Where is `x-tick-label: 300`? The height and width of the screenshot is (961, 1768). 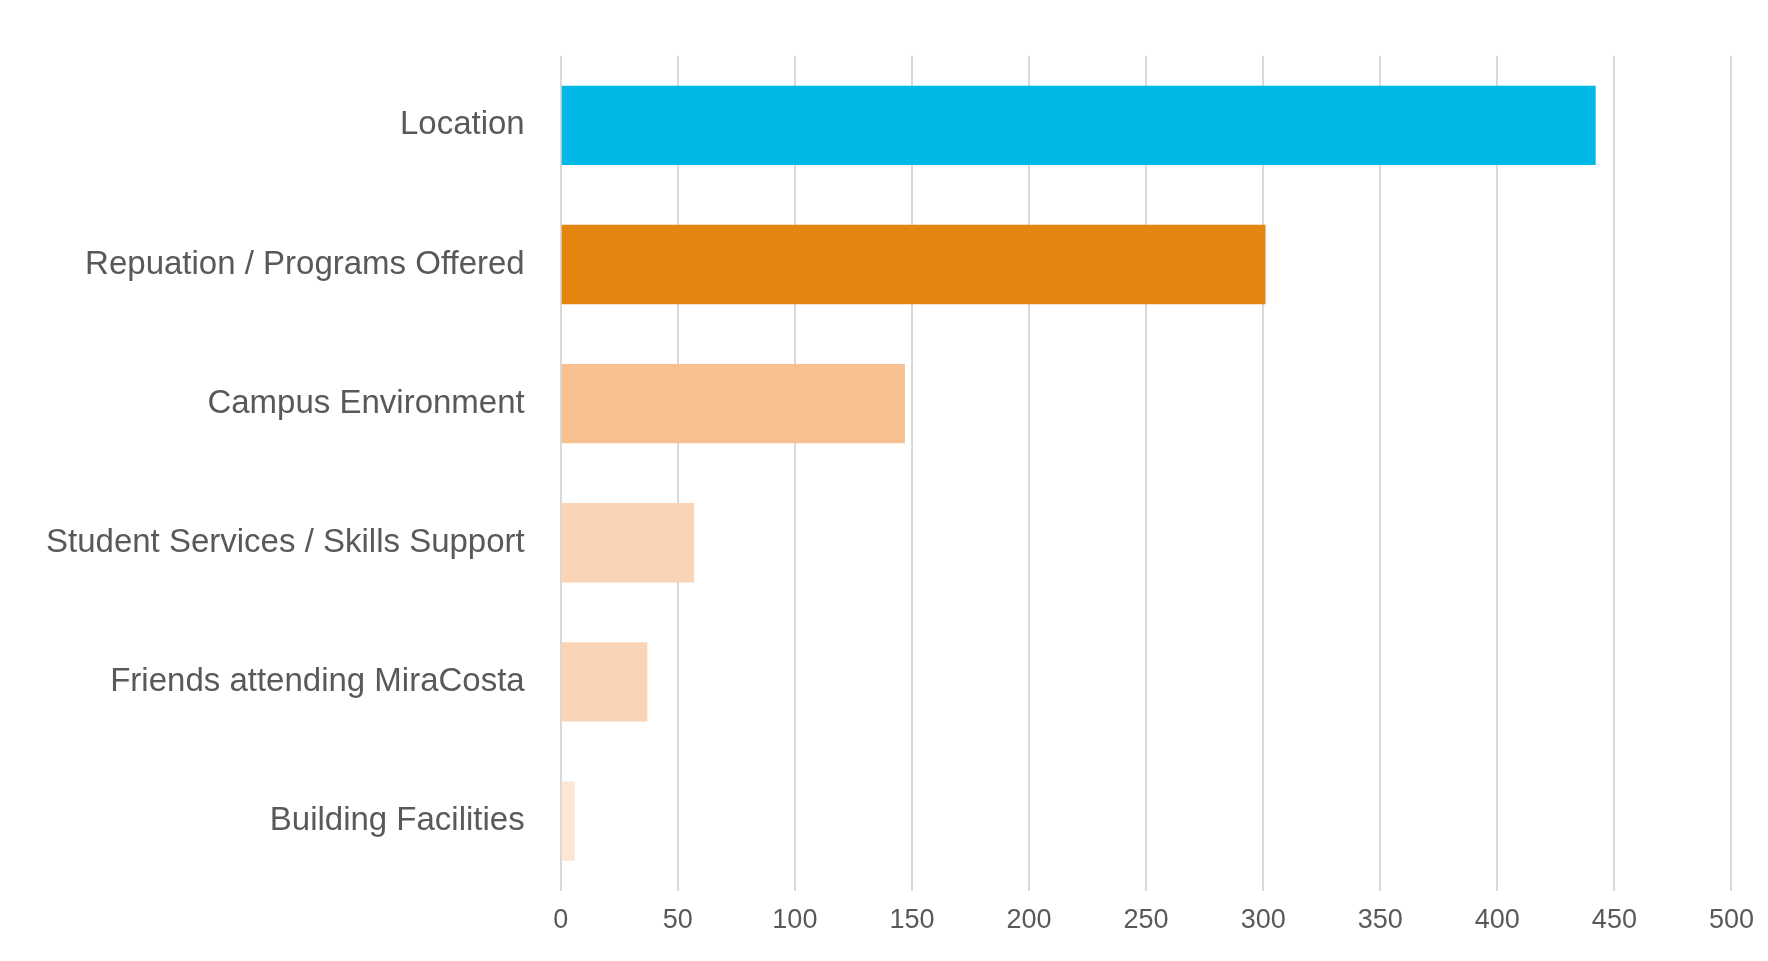
x-tick-label: 300 is located at coordinates (1263, 919).